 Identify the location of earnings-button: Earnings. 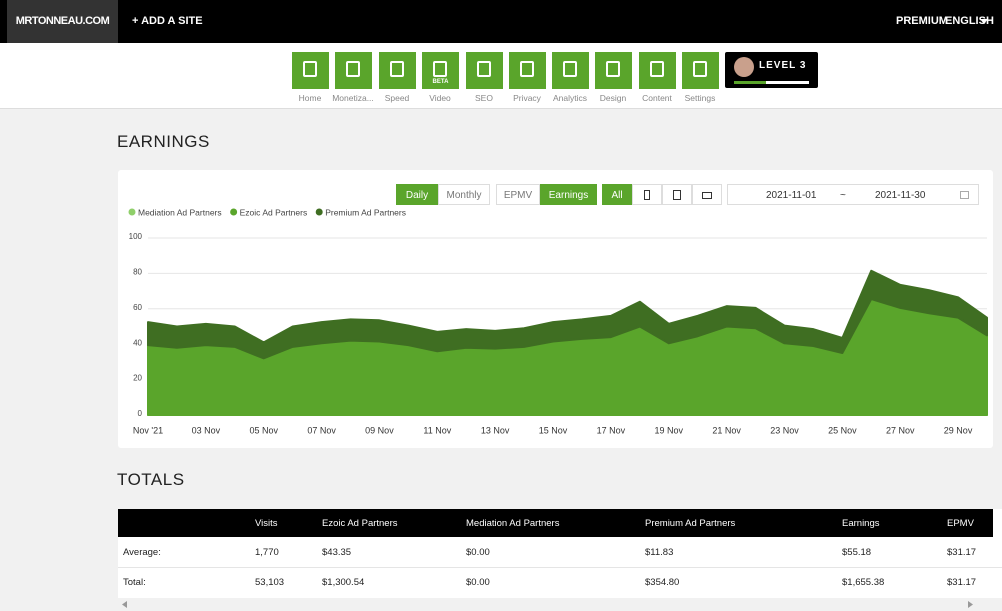
(568, 194).